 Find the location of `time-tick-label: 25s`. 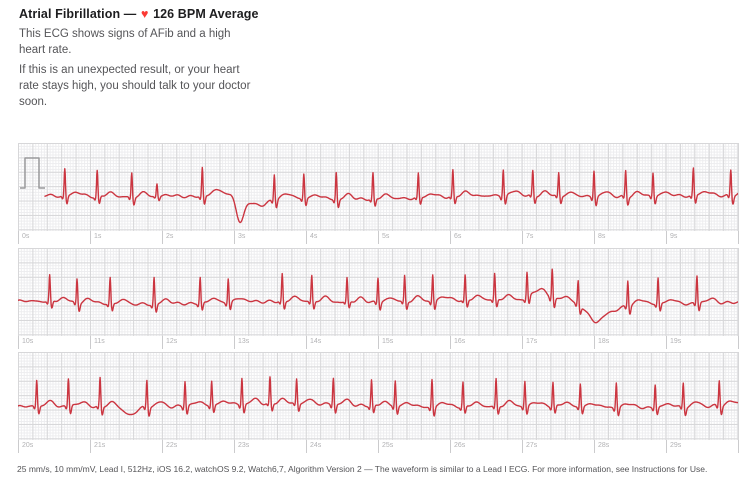

time-tick-label: 25s is located at coordinates (414, 446).